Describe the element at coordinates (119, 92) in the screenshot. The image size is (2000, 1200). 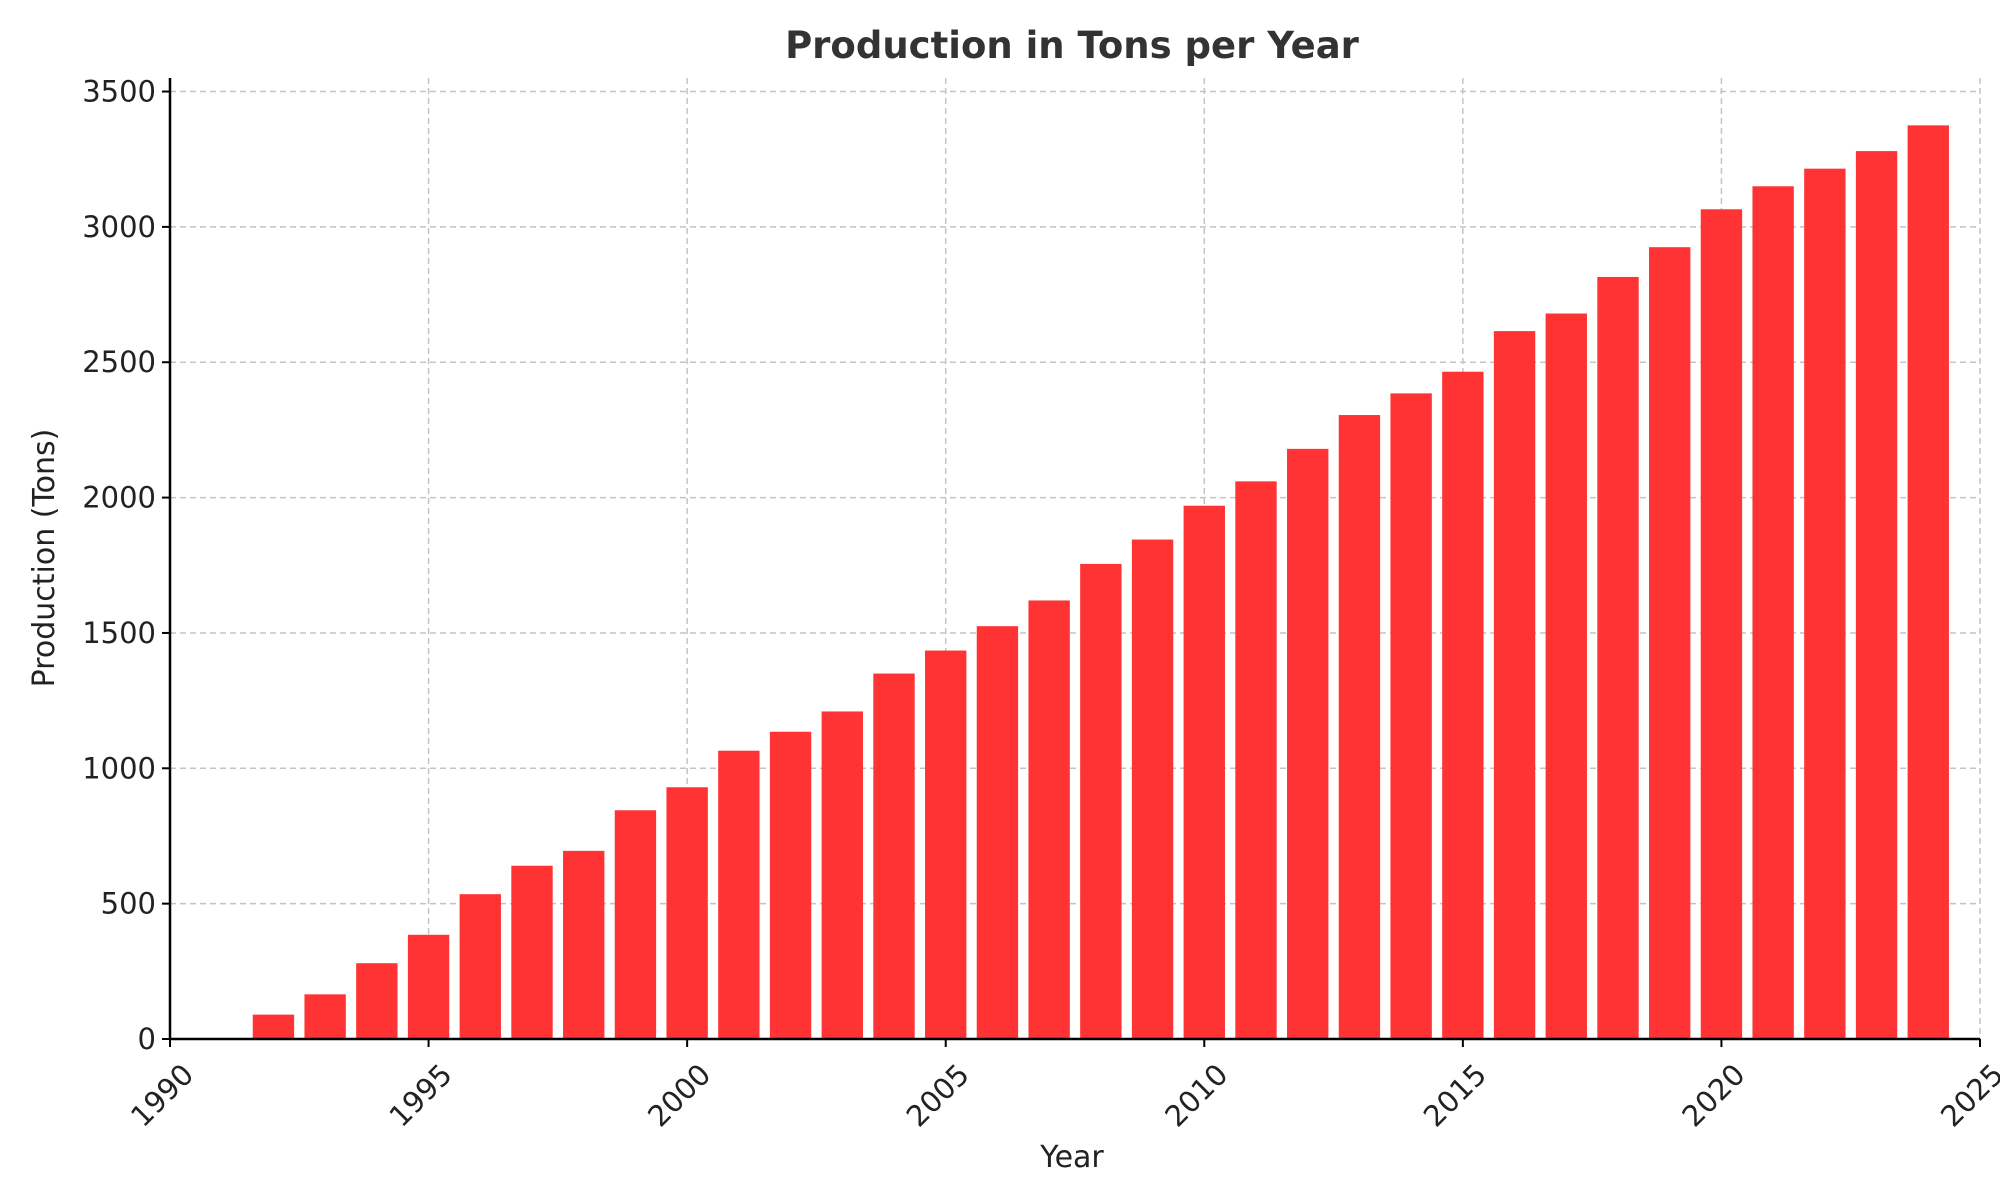
I see `y-tick-label: 3500` at that location.